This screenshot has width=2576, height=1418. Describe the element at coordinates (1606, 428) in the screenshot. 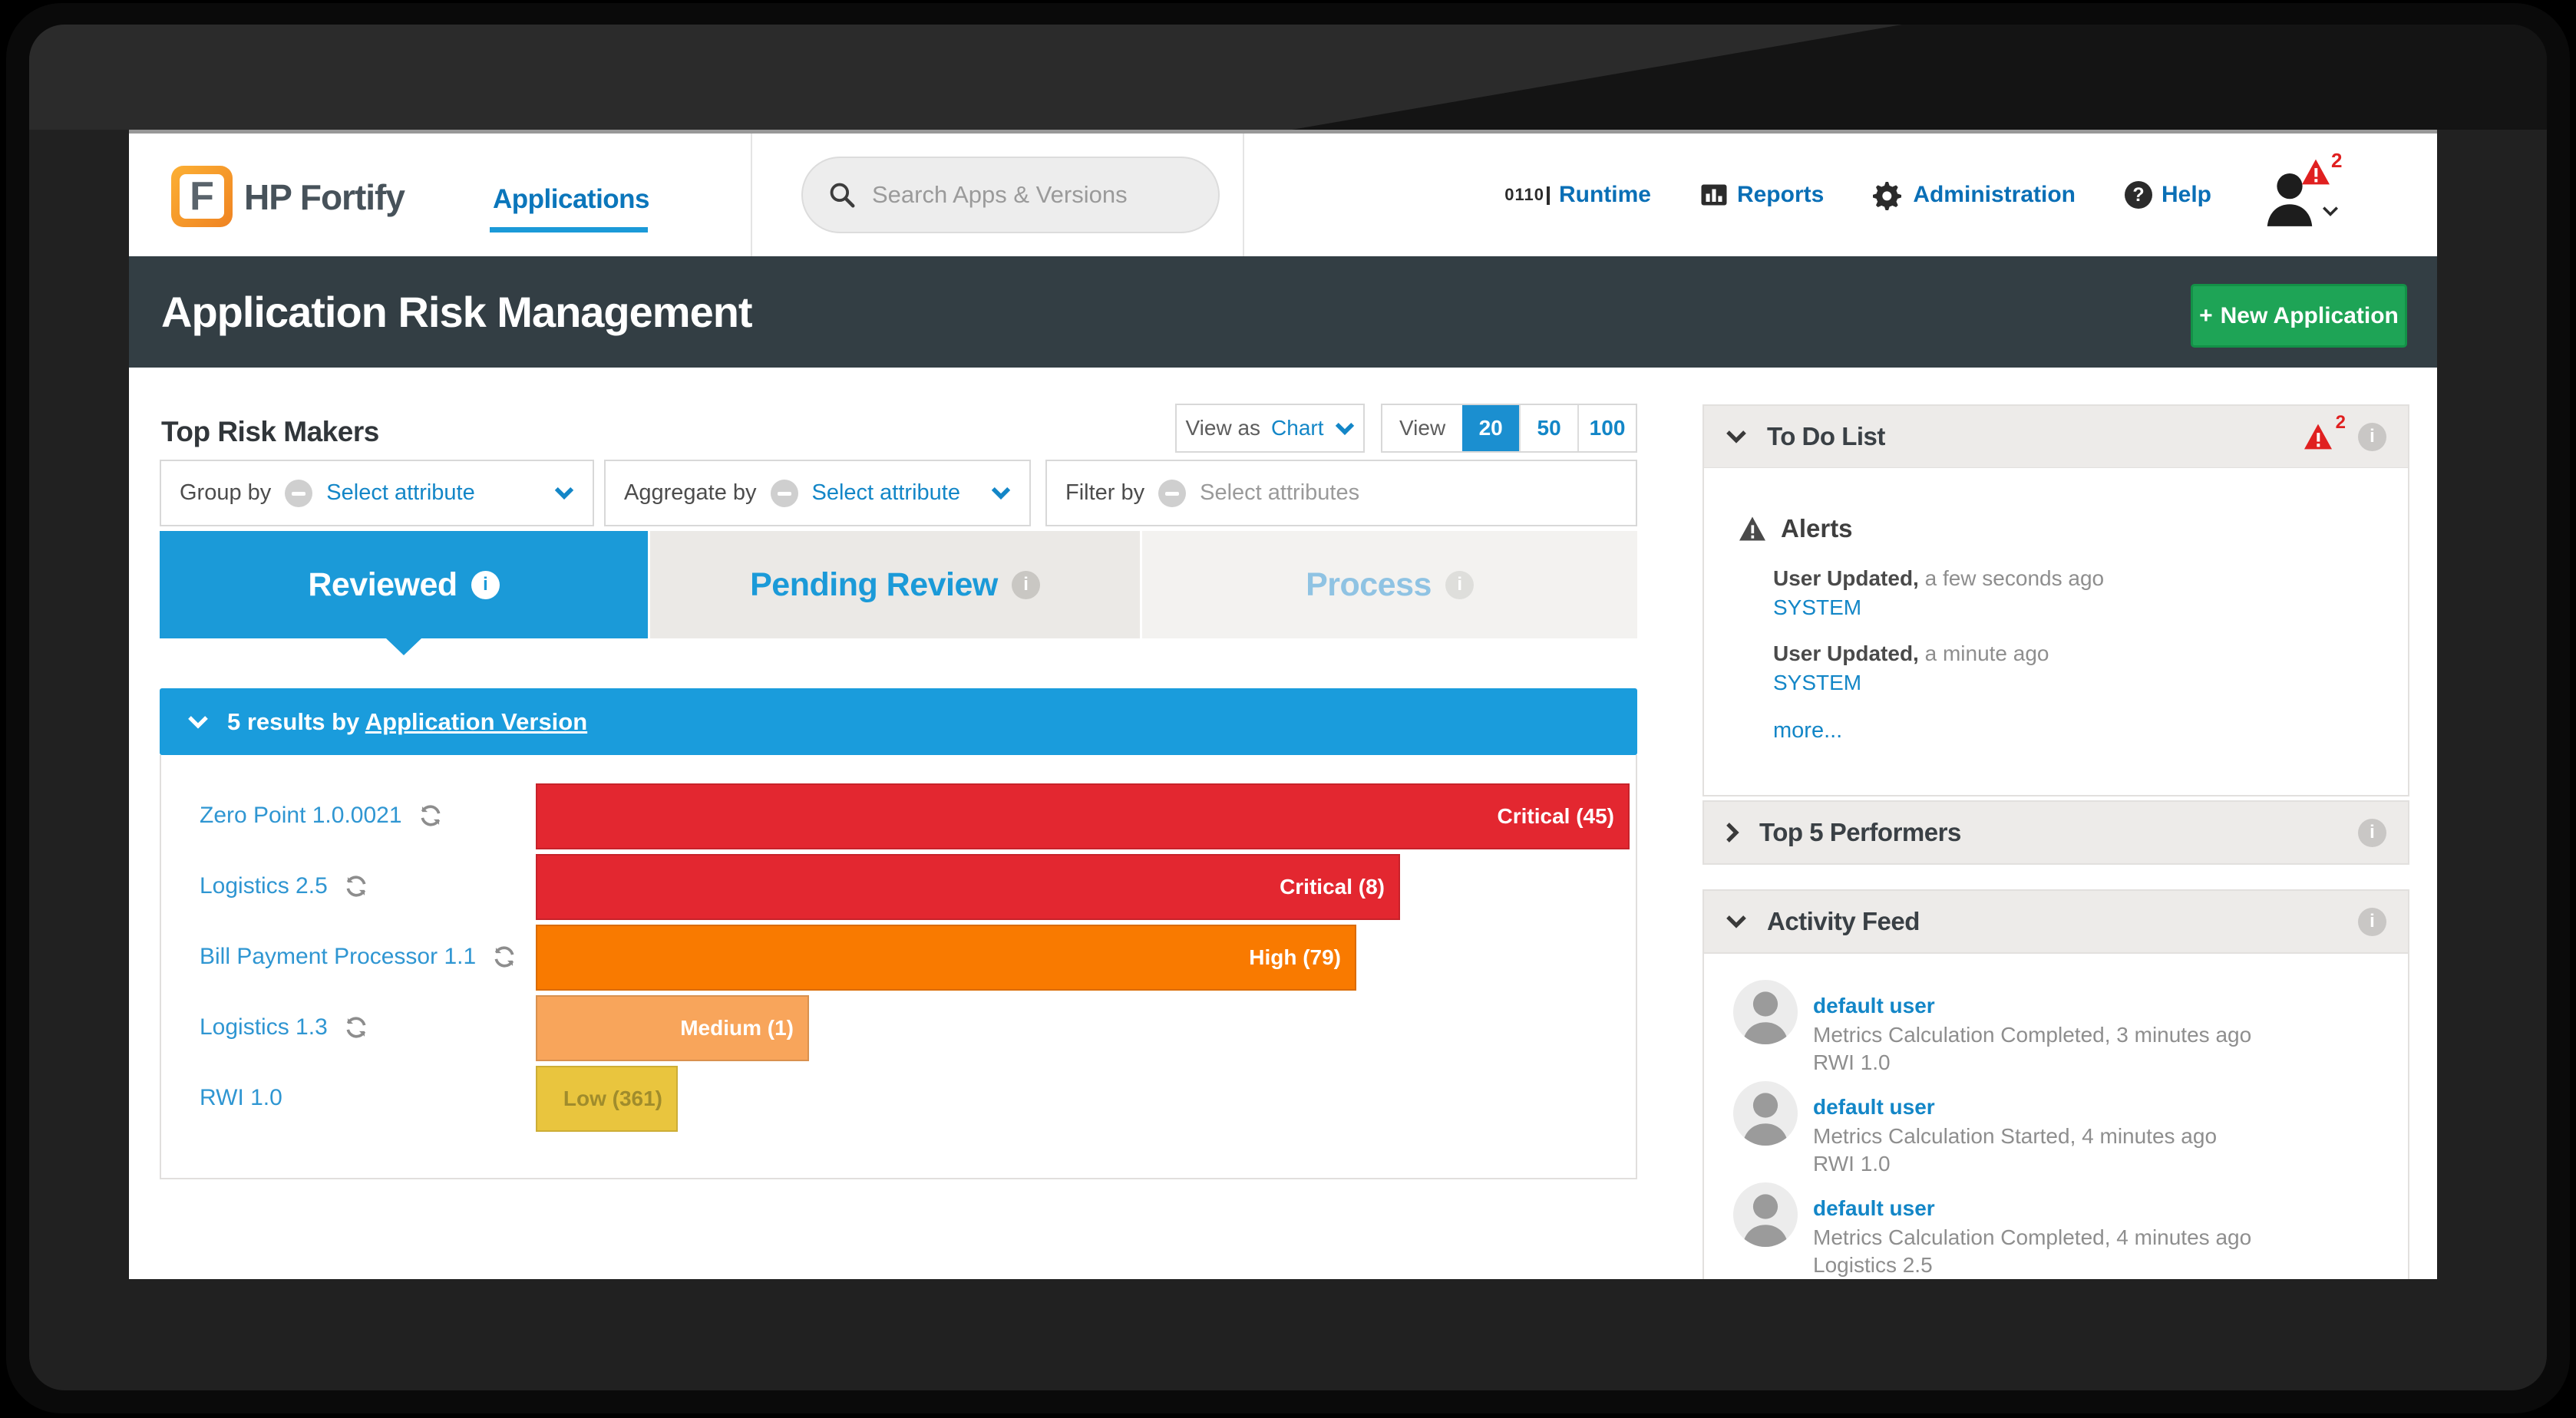

I see `view-count-100: 100` at that location.